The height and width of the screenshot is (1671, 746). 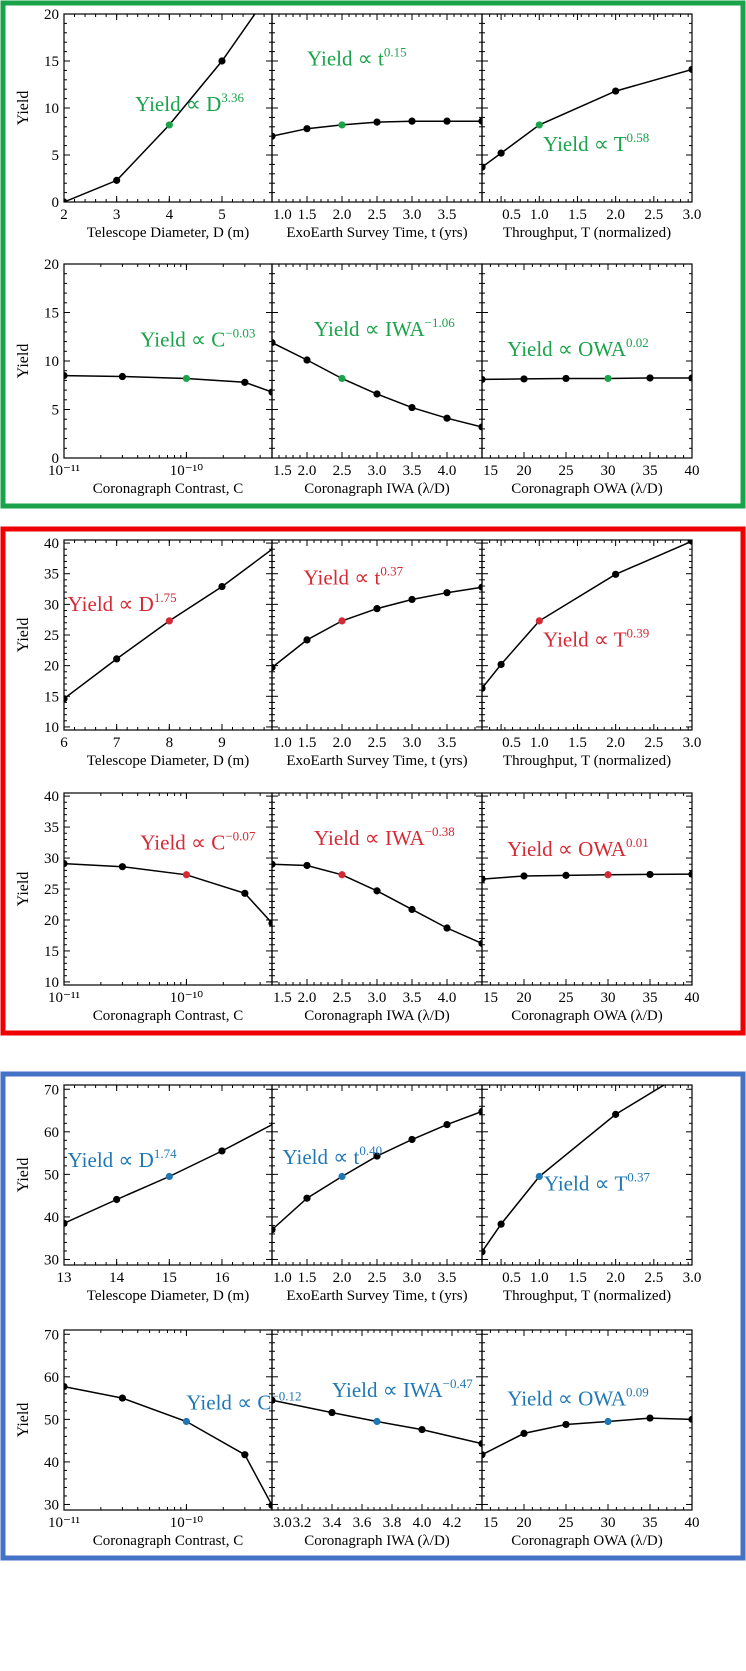 What do you see at coordinates (333, 1156) in the screenshot?
I see `scaling-annotation: Yield ∝ t0.40` at bounding box center [333, 1156].